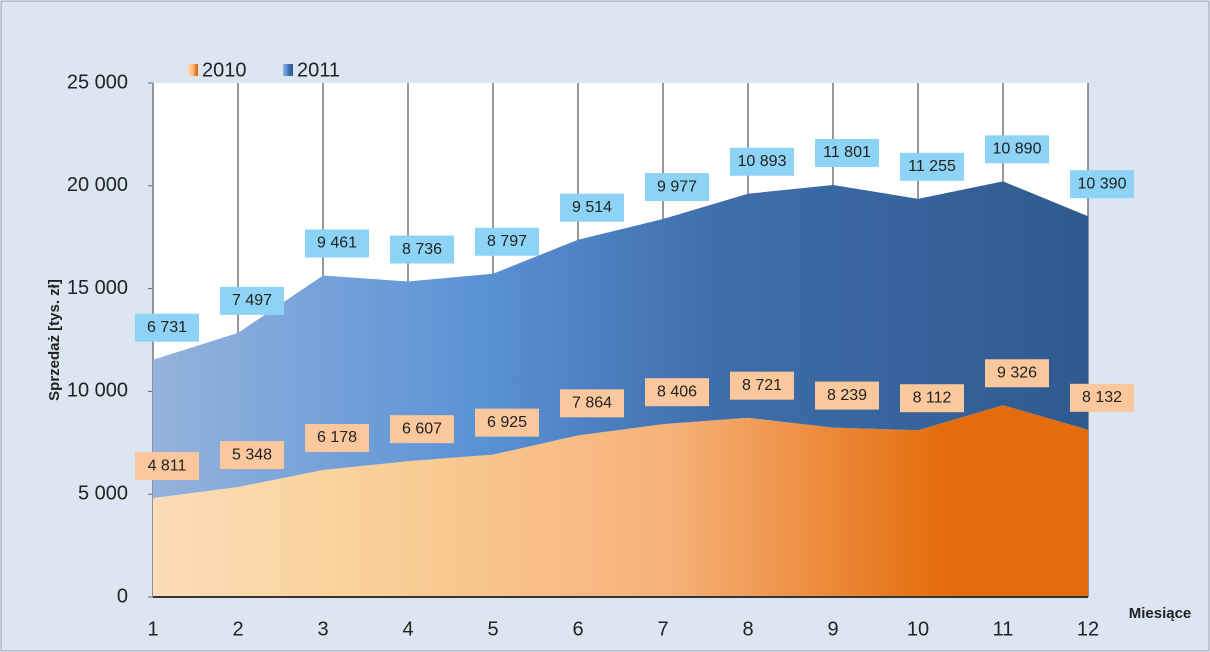 The width and height of the screenshot is (1210, 652). I want to click on data-label: 6 178, so click(337, 437).